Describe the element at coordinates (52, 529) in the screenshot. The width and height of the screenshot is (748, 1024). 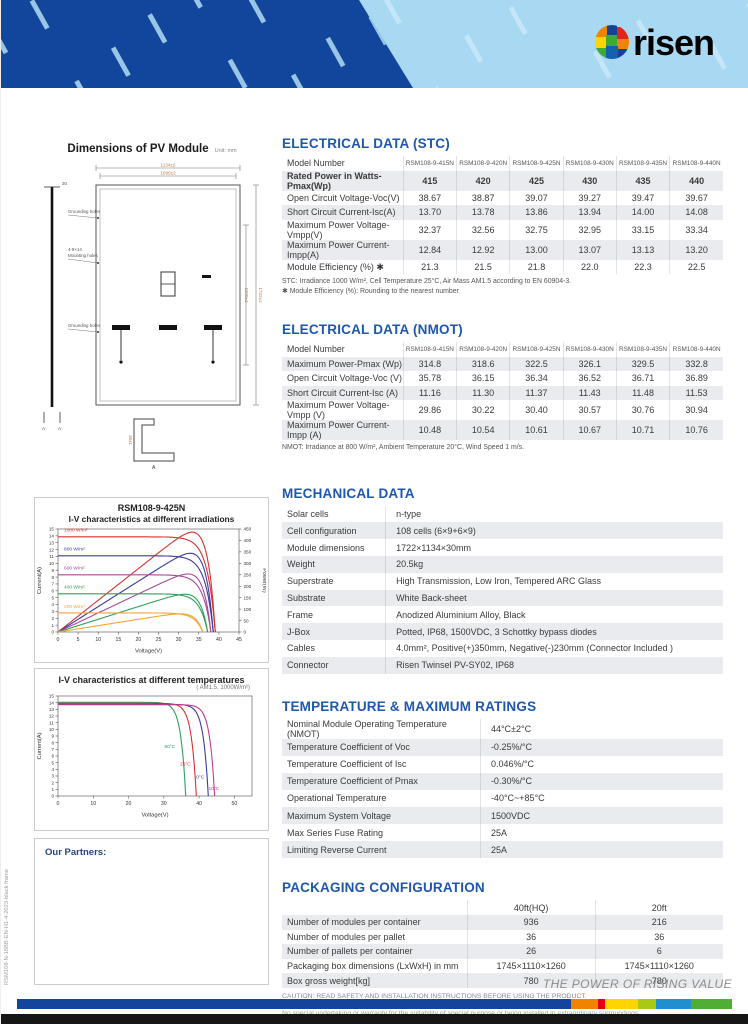
I see `svg-text: 15` at that location.